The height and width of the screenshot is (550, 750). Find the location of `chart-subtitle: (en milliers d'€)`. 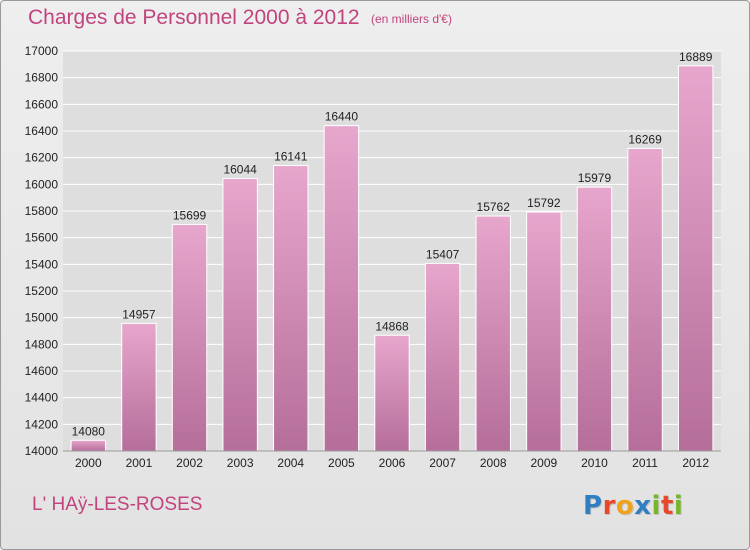

chart-subtitle: (en milliers d'€) is located at coordinates (411, 19).